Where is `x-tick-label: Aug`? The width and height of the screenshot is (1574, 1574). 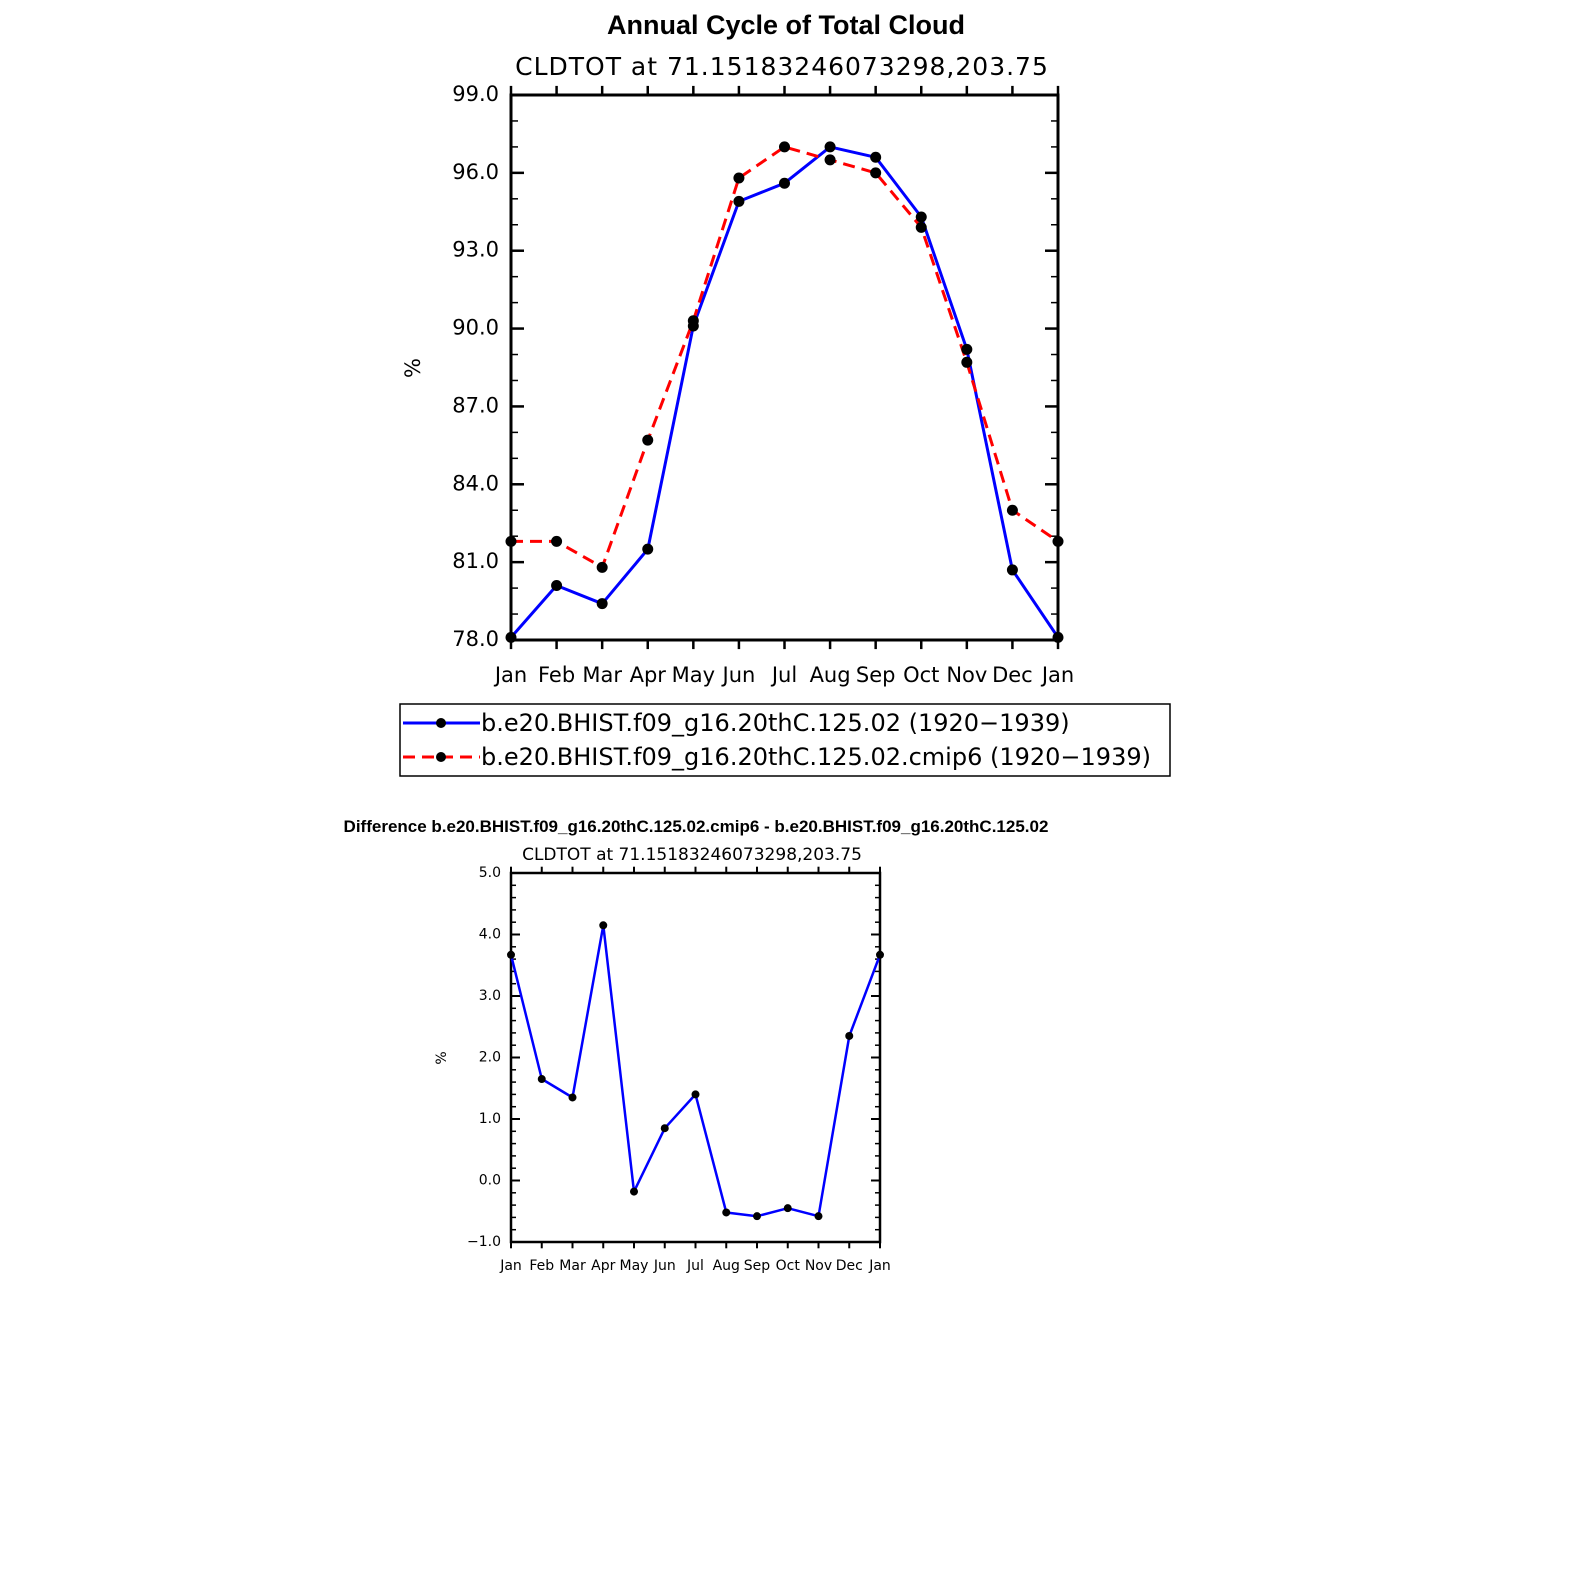 x-tick-label: Aug is located at coordinates (726, 1266).